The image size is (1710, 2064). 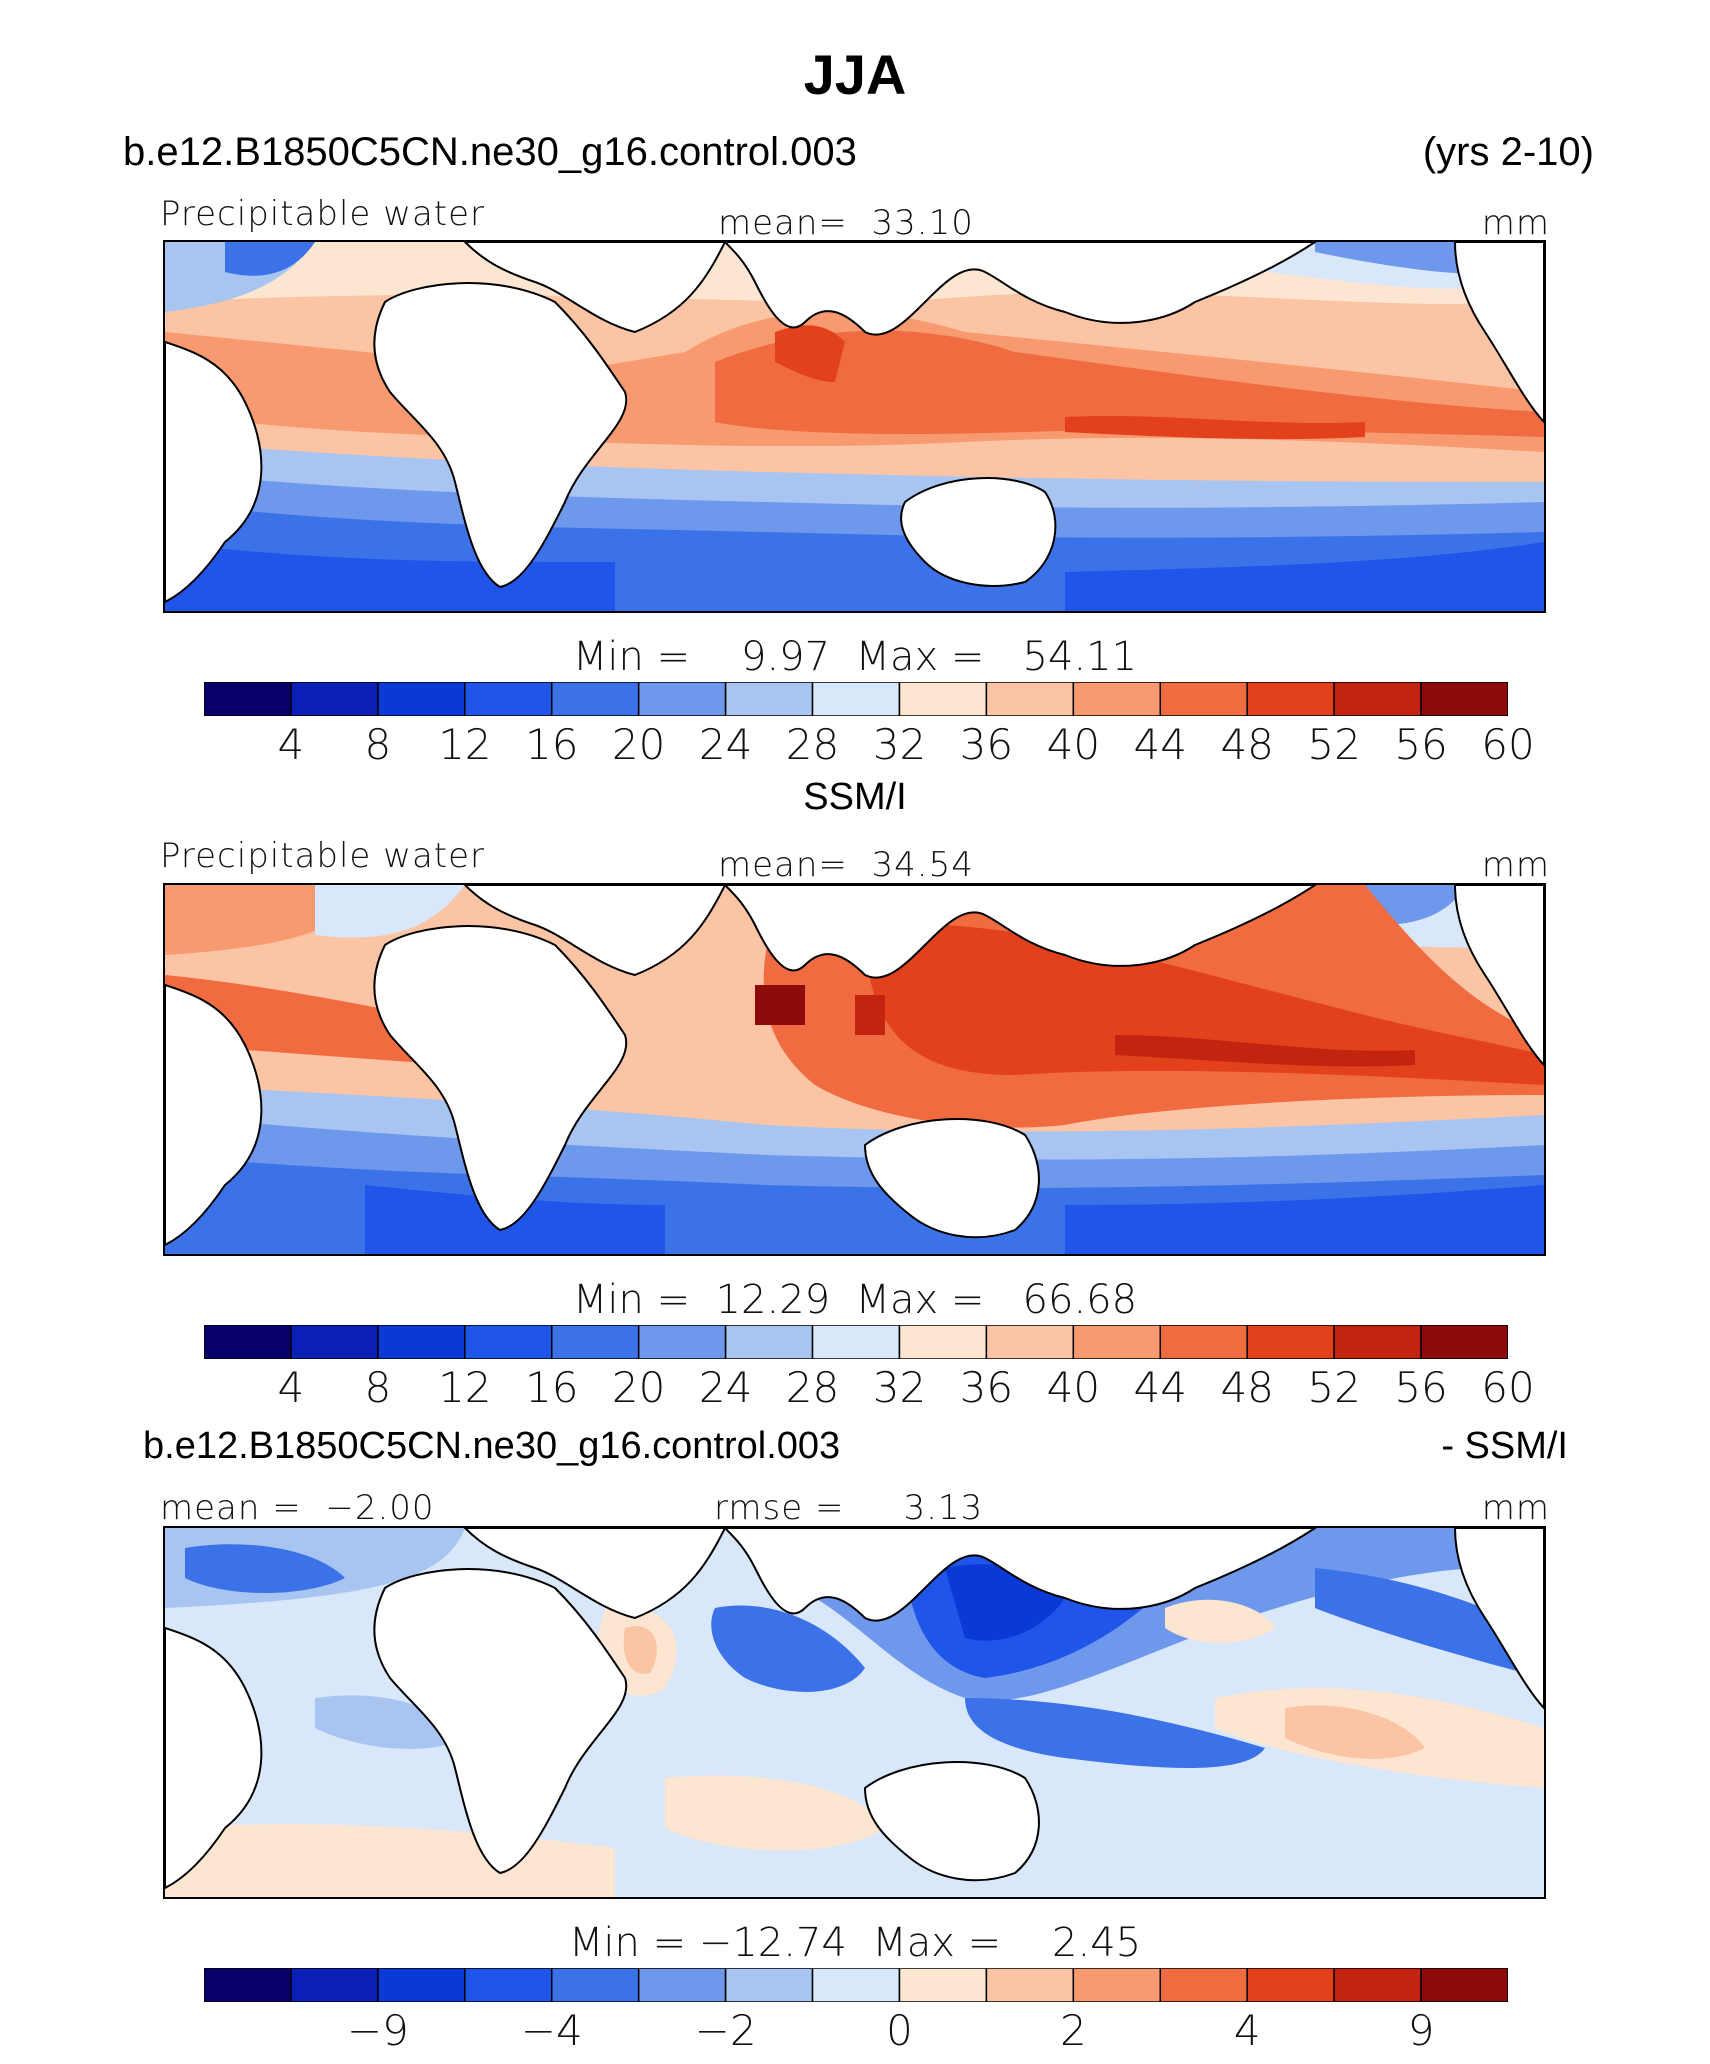 What do you see at coordinates (1421, 1387) in the screenshot?
I see `colorbar-tick-label: 56` at bounding box center [1421, 1387].